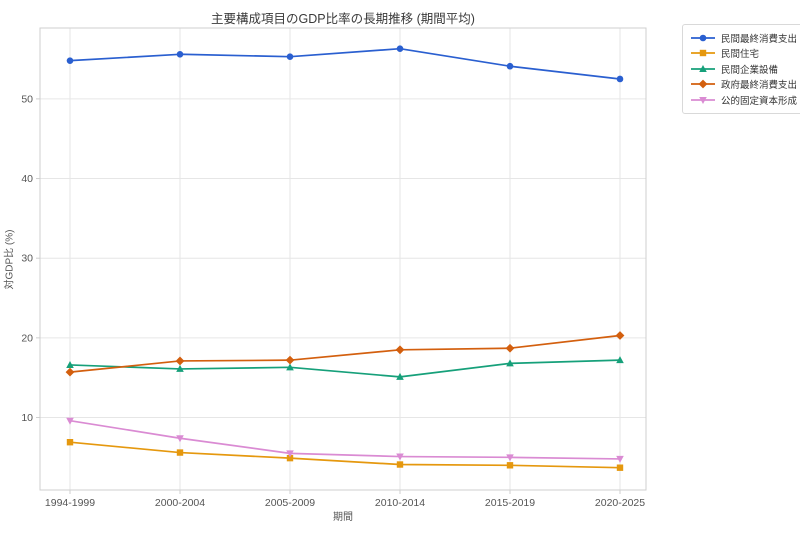  What do you see at coordinates (740, 55) in the screenshot?
I see `legend-label: 民間住宅` at bounding box center [740, 55].